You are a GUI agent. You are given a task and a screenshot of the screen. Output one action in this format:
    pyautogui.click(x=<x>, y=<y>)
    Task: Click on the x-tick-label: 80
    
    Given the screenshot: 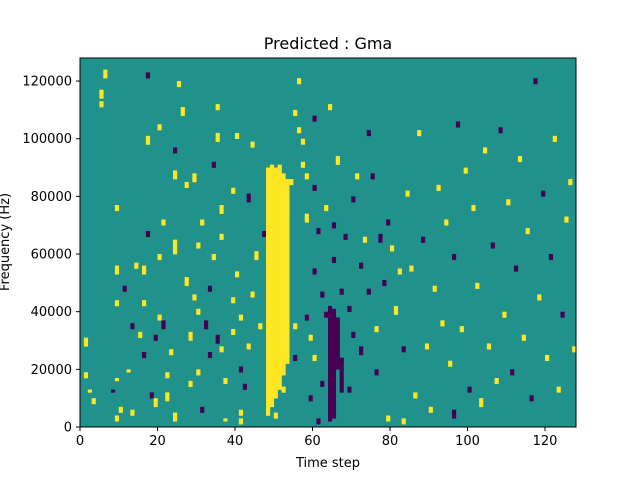 What is the action you would take?
    pyautogui.click(x=390, y=441)
    